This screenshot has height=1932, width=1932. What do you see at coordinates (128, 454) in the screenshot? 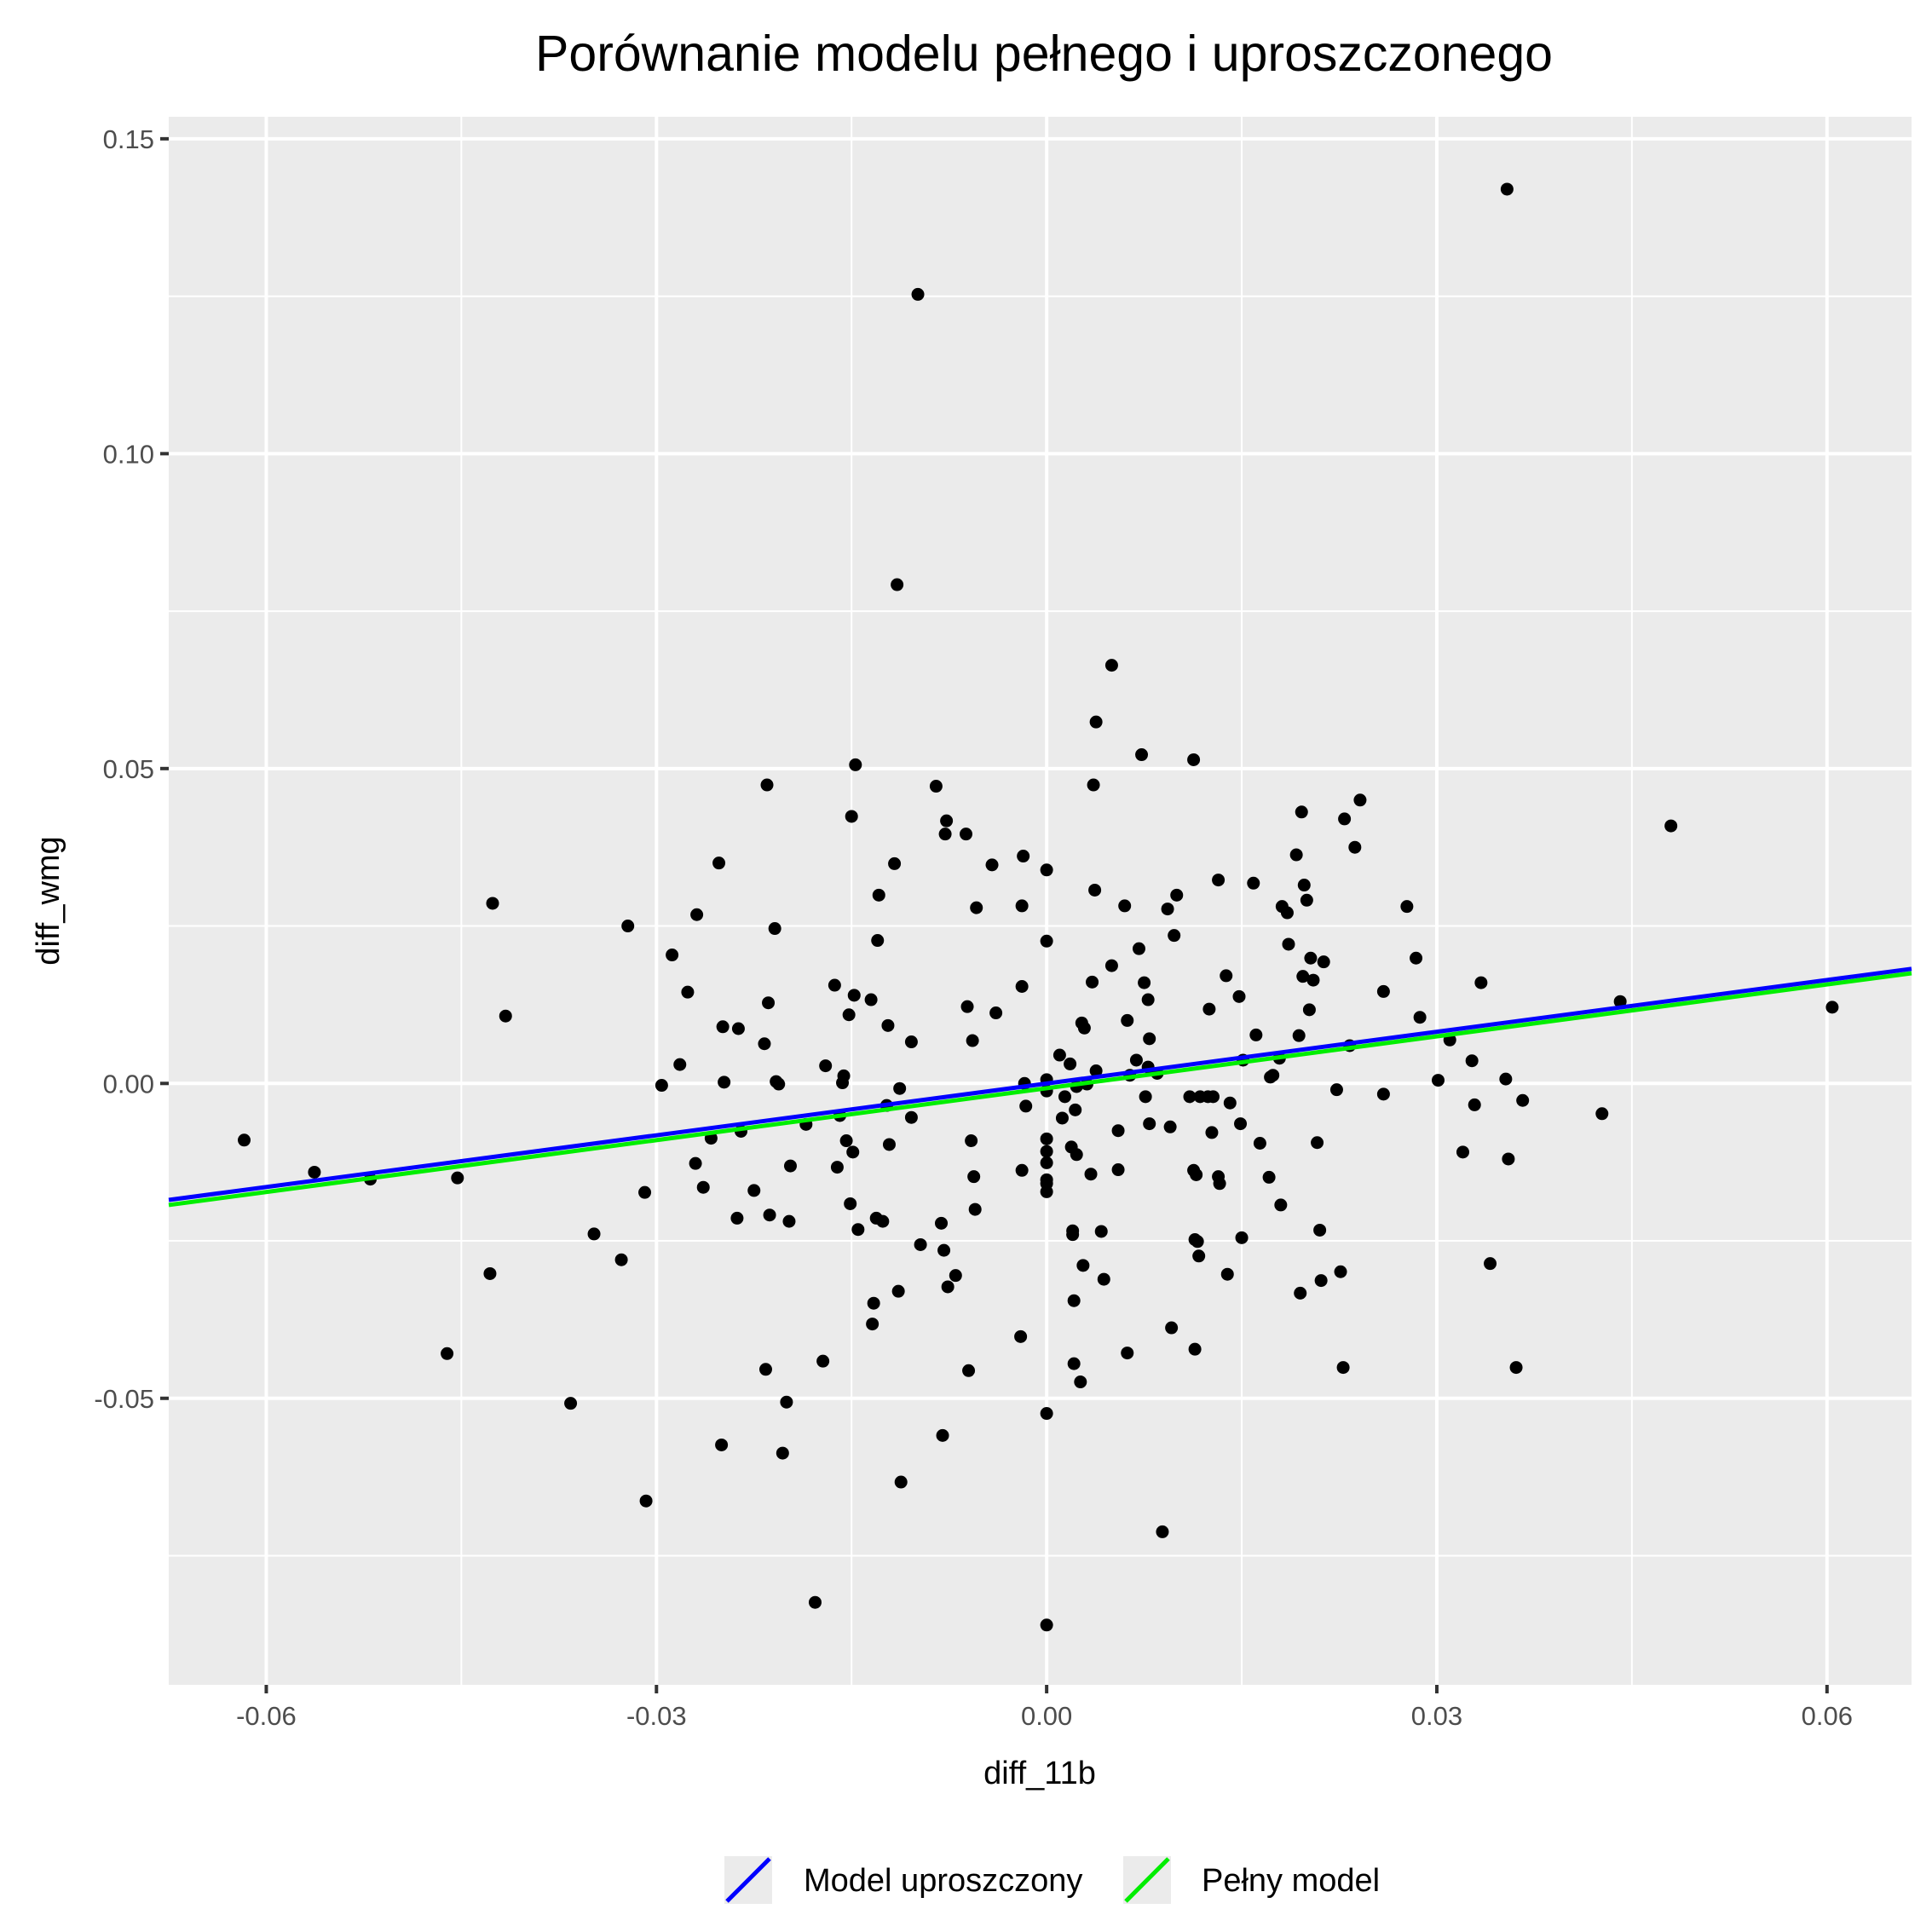
I see `y-tick-label: 0.10` at bounding box center [128, 454].